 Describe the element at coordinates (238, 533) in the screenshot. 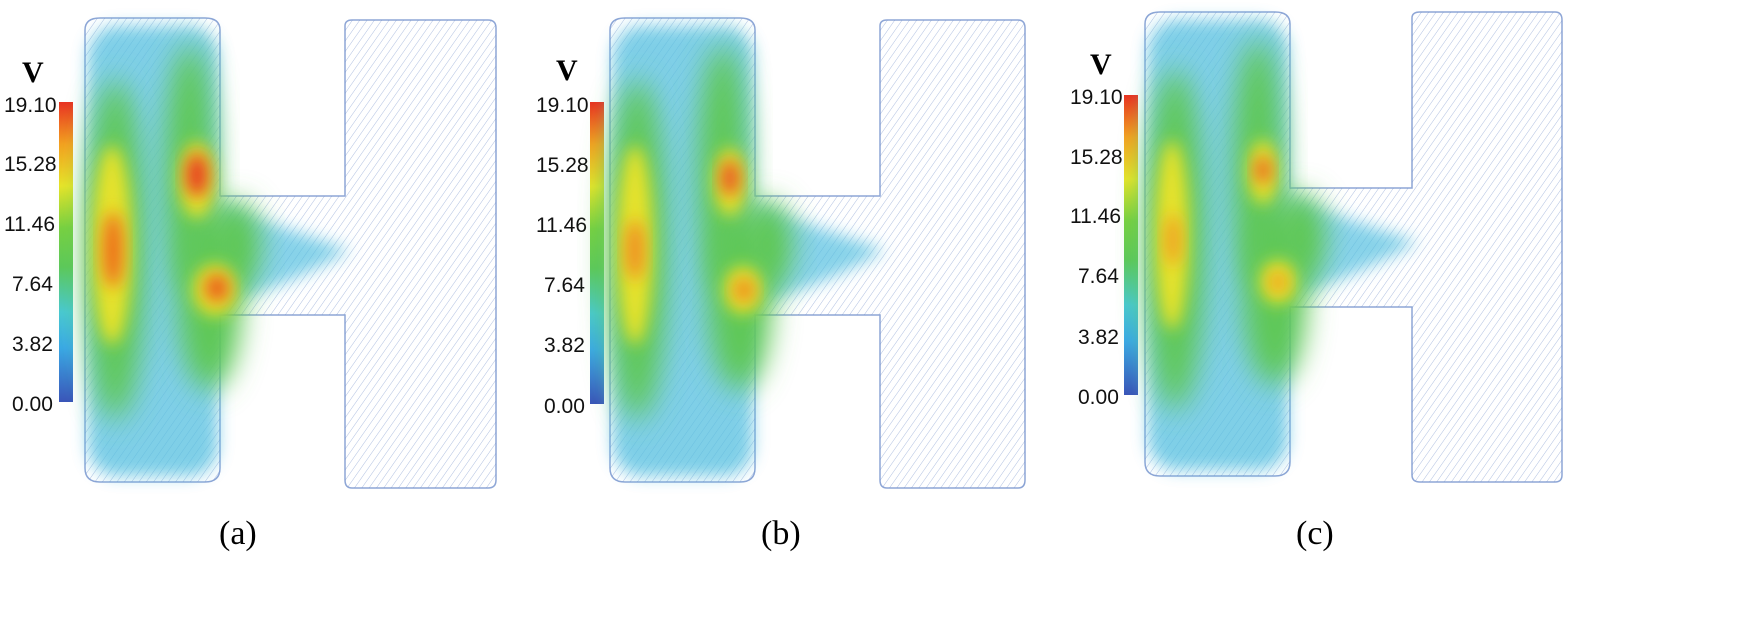

I see `panel-caption: (a)` at that location.